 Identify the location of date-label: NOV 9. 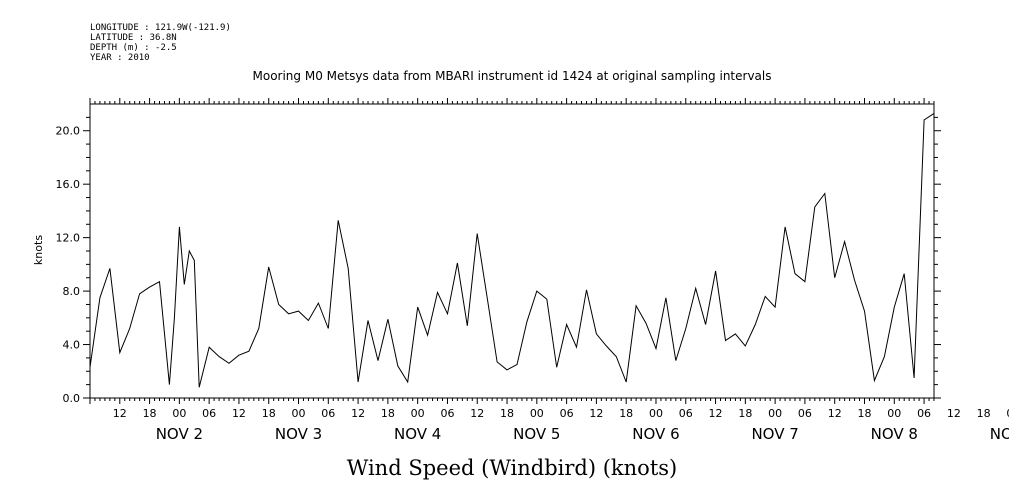
(999, 434).